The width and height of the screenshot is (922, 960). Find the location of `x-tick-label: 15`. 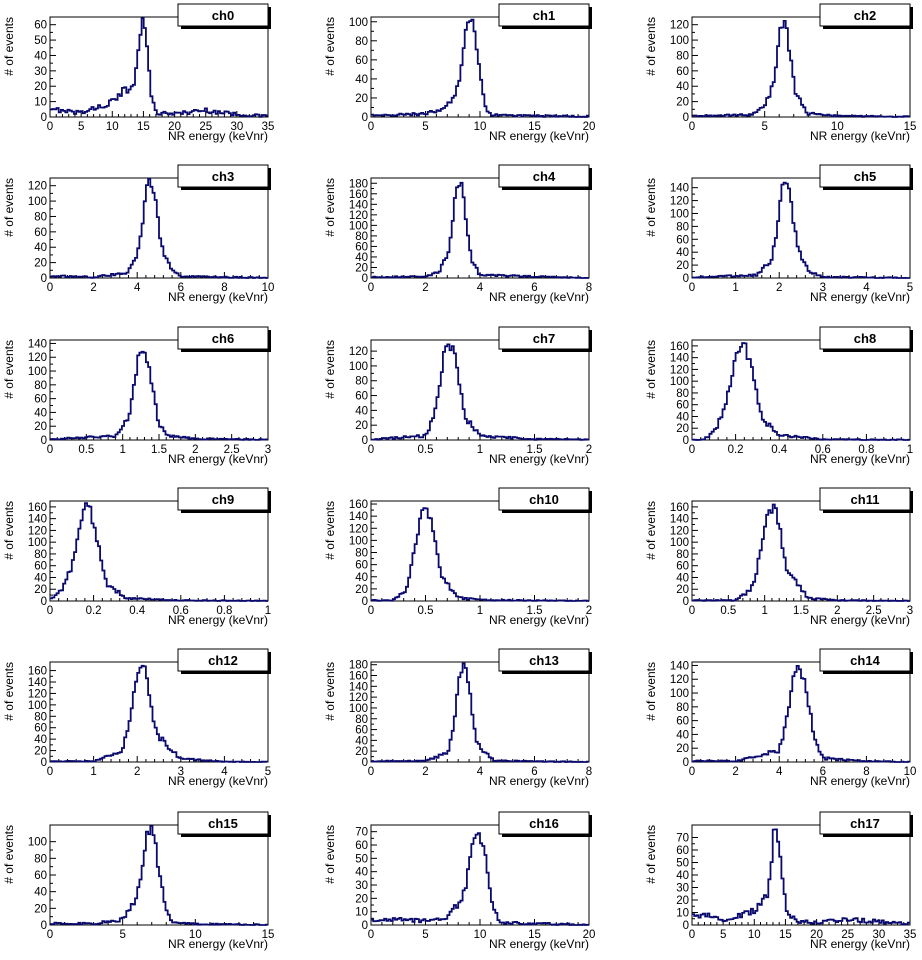

x-tick-label: 15 is located at coordinates (785, 935).